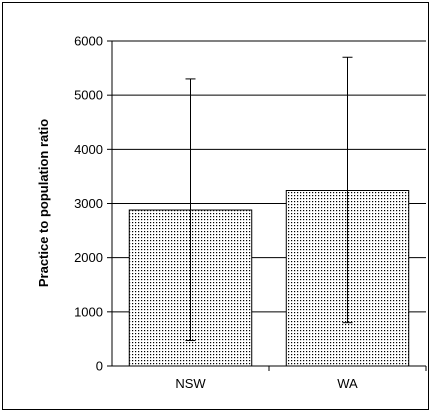 The width and height of the screenshot is (433, 414). What do you see at coordinates (43, 203) in the screenshot?
I see `y-axis-title: Practice to population ratio` at bounding box center [43, 203].